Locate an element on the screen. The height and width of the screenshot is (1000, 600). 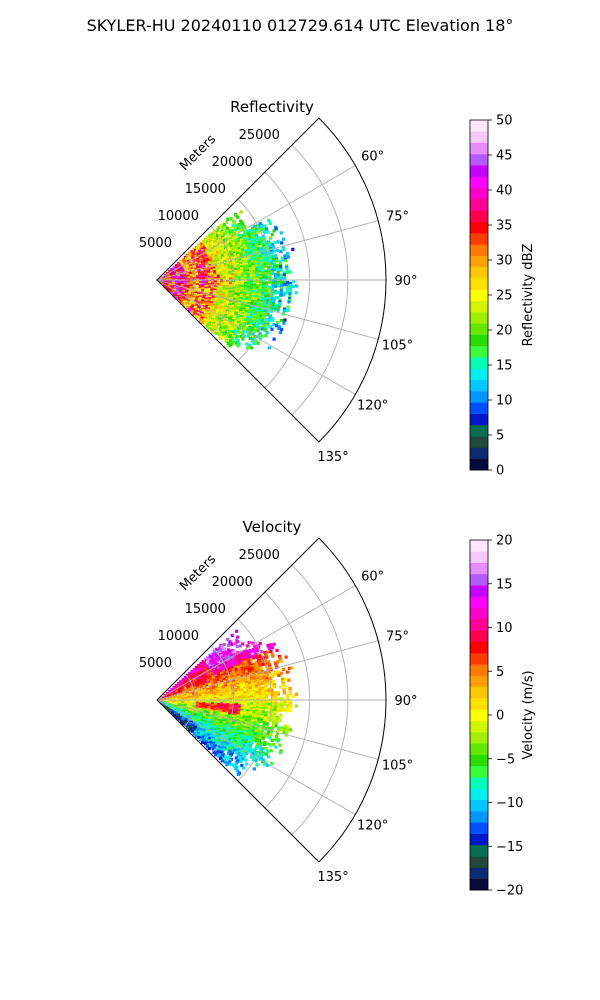
colorbar-label: Reflectivity dBZ is located at coordinates (528, 295).